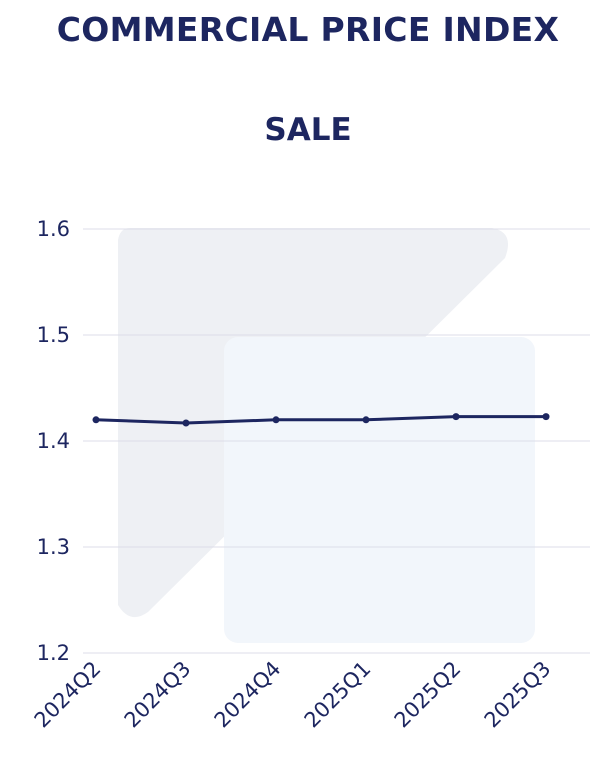  Describe the element at coordinates (53, 441) in the screenshot. I see `y-tick-label: 1.4` at that location.